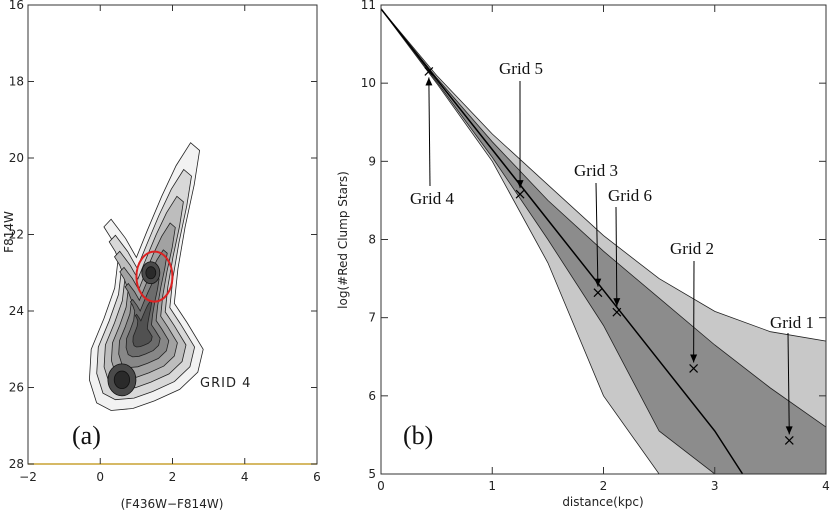  I want to click on panel-a-ytick-label: 28, so click(16, 464).